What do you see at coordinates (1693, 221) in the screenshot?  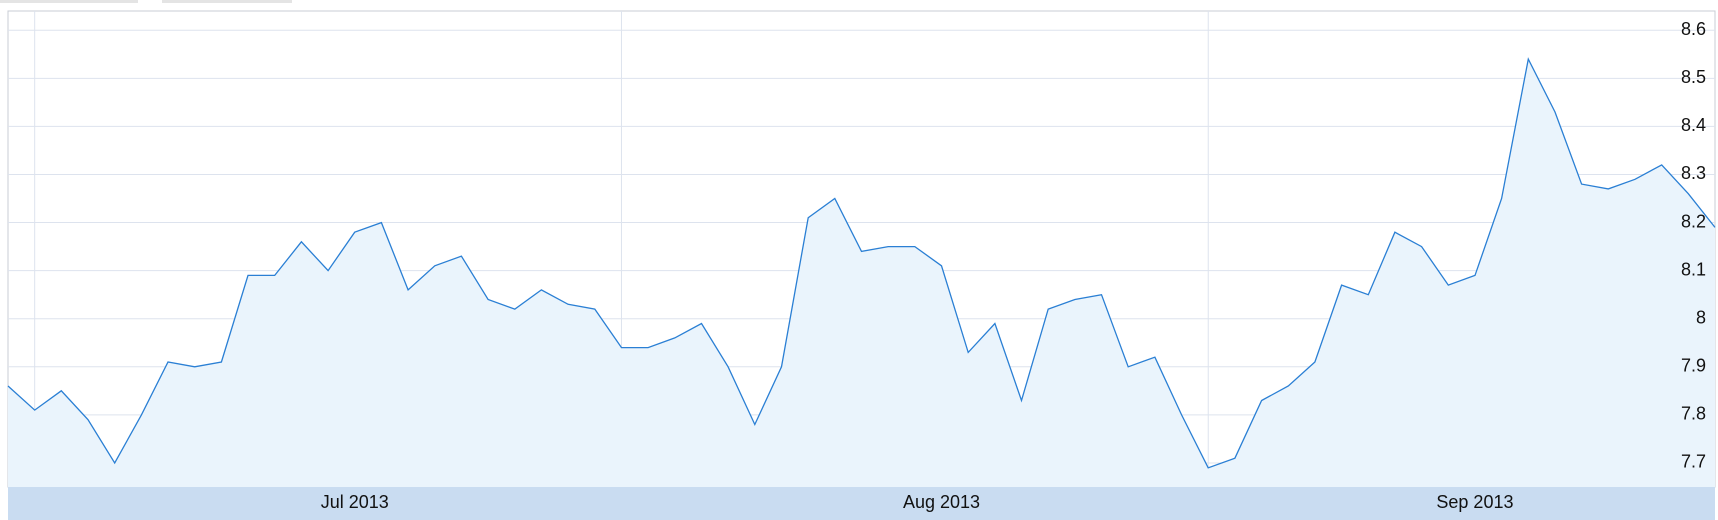 I see `y-tick-label: 8.2` at bounding box center [1693, 221].